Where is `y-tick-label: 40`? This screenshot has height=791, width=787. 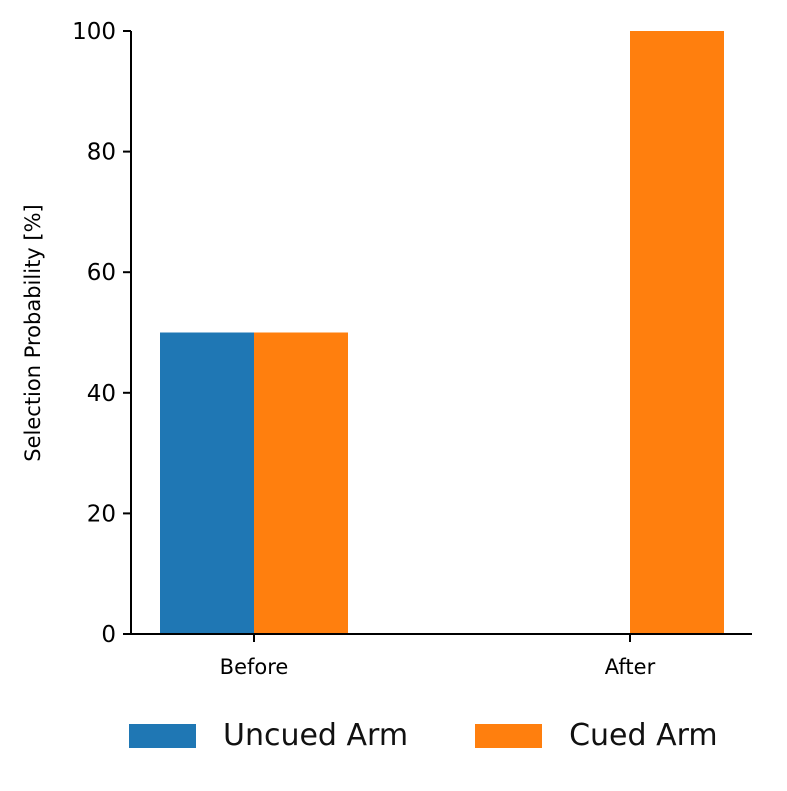
y-tick-label: 40 is located at coordinates (101, 394).